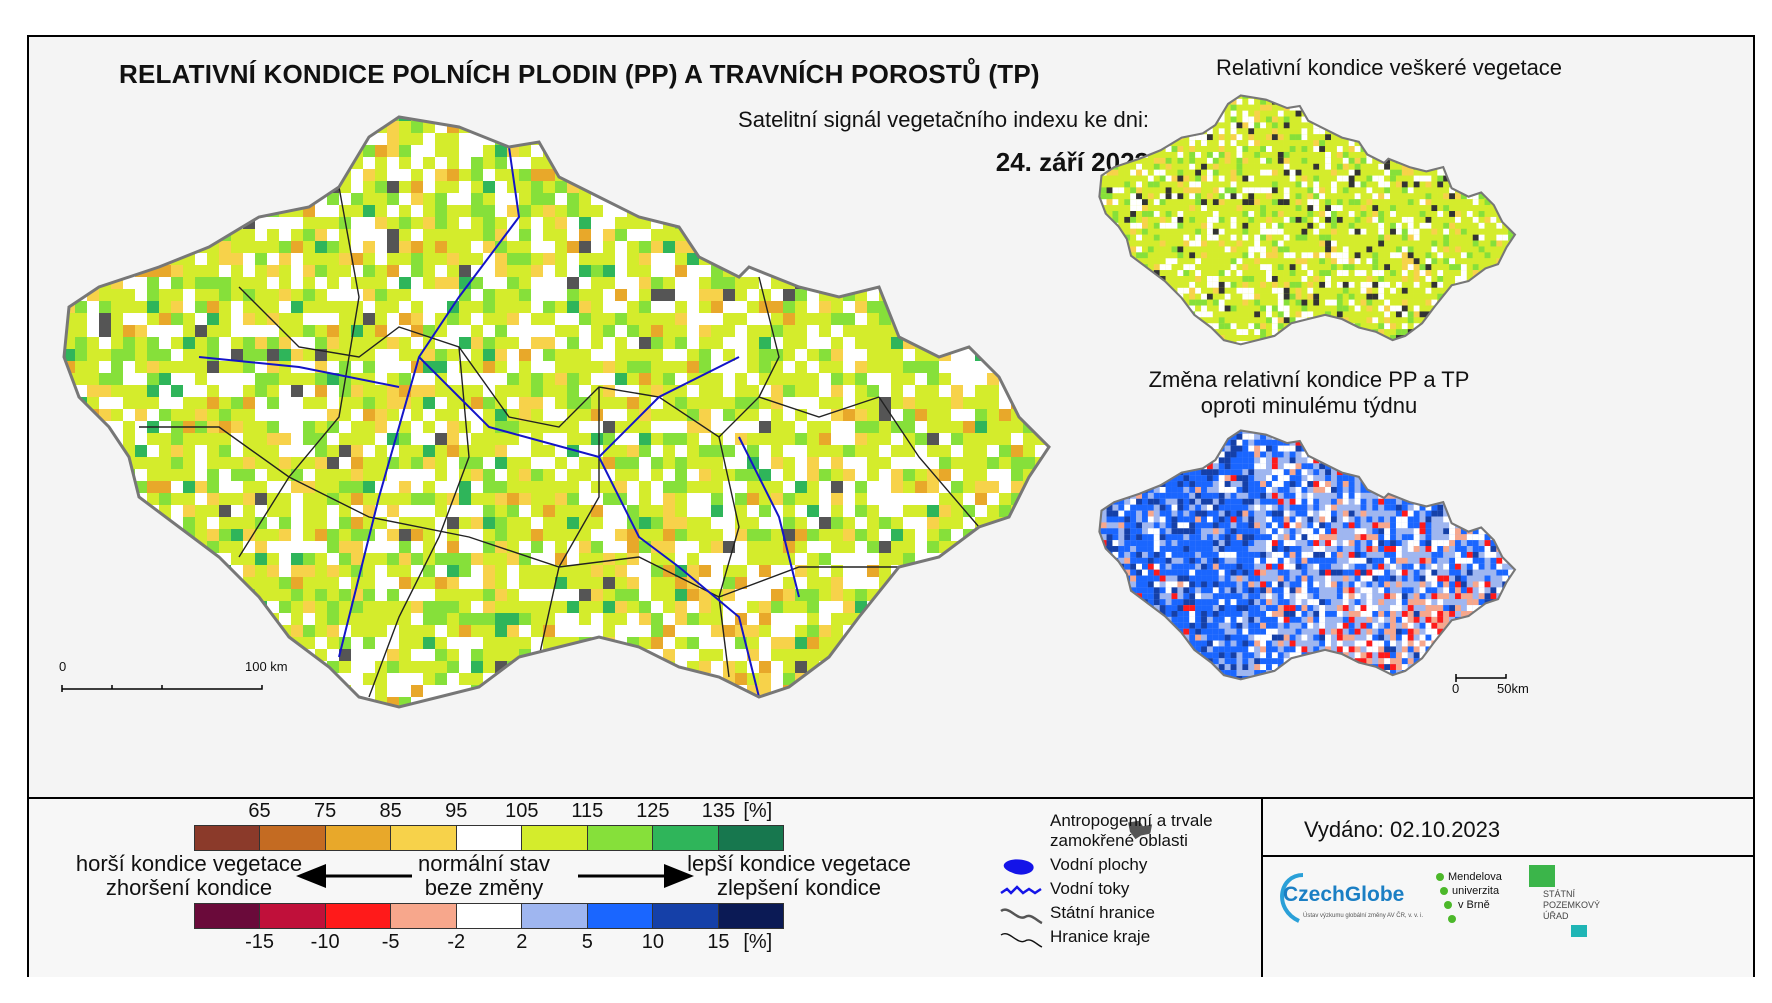 This screenshot has height=1003, width=1772. Describe the element at coordinates (1481, 678) in the screenshot. I see `scale-bar-inset` at that location.